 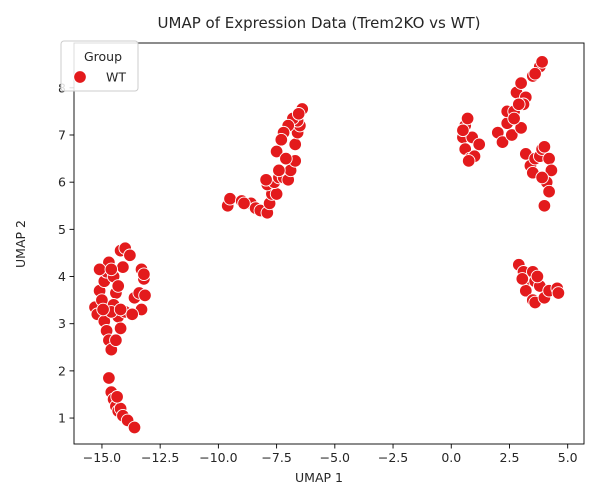 What do you see at coordinates (102, 457) in the screenshot?
I see `x-tick-label: −15.0` at bounding box center [102, 457].